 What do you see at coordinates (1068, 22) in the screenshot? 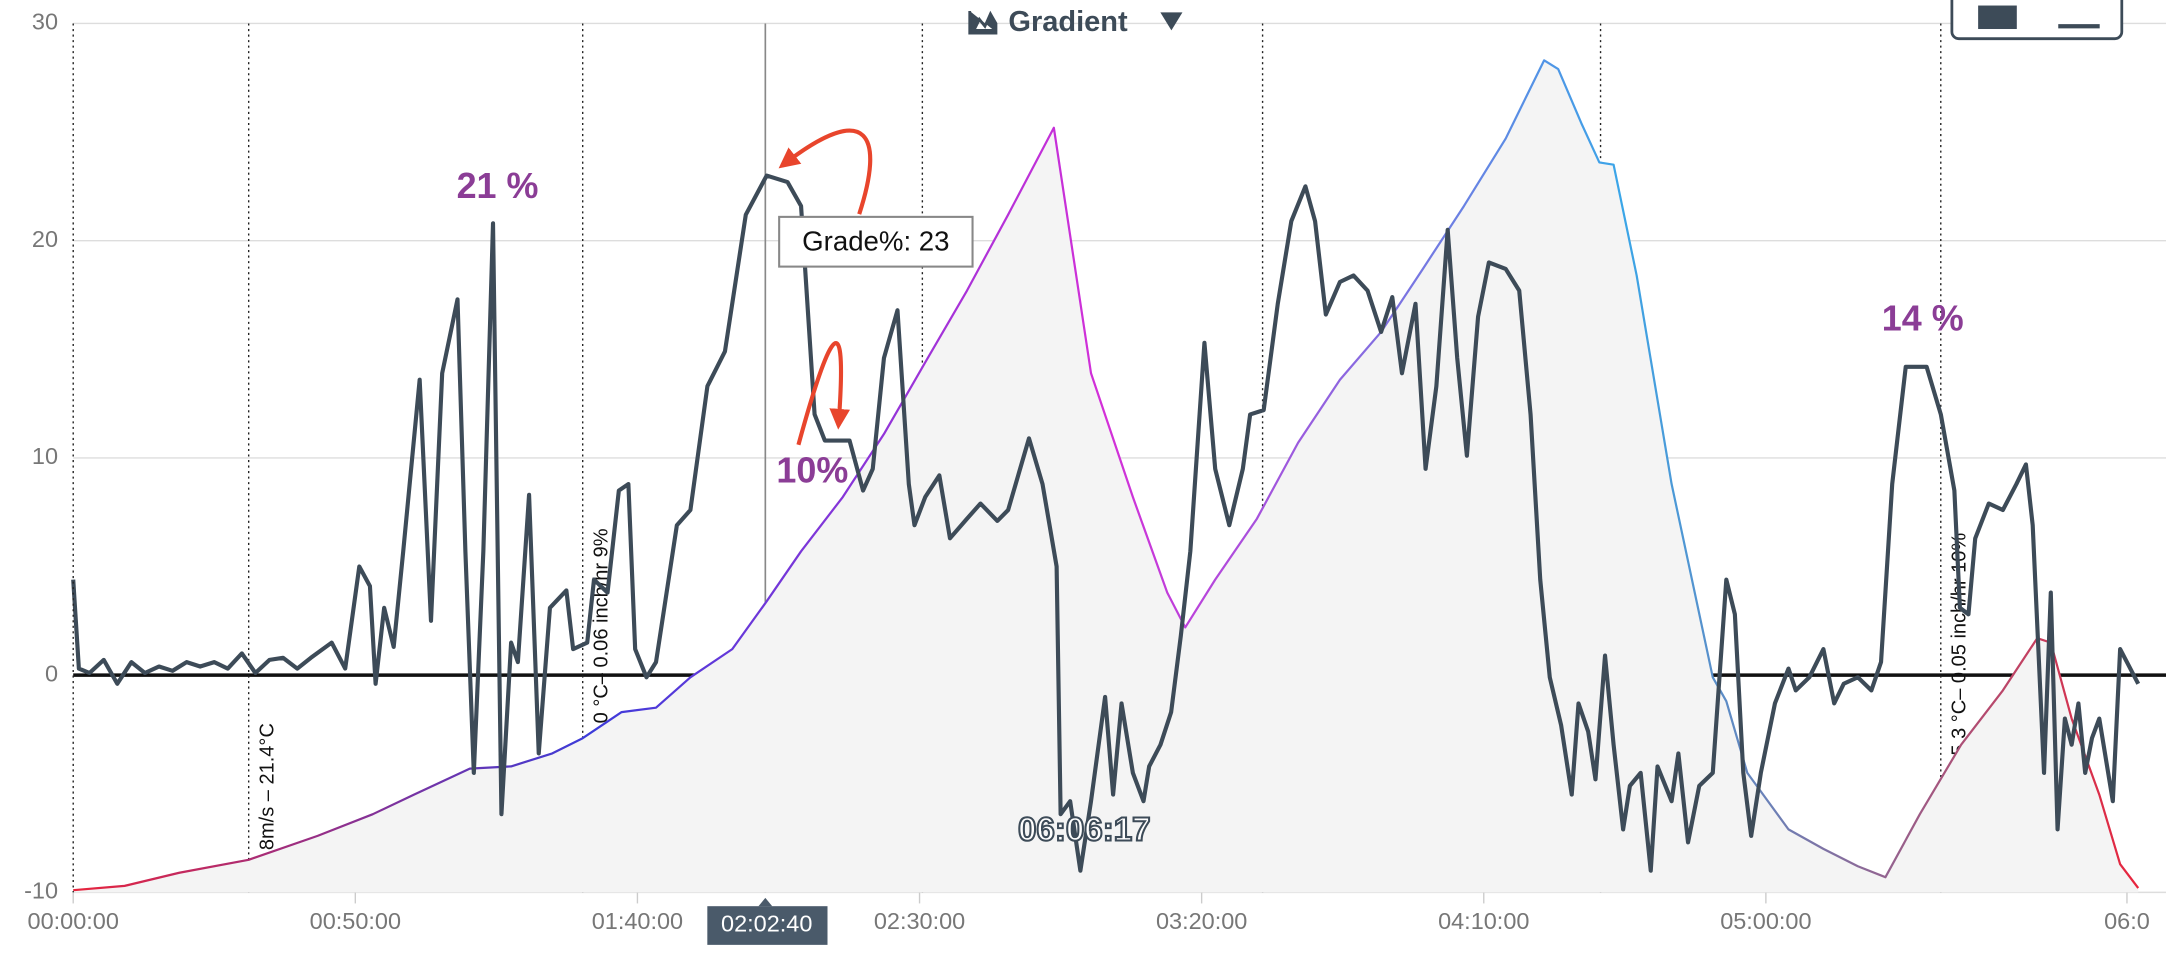
I see `chart-title: Gradient` at bounding box center [1068, 22].